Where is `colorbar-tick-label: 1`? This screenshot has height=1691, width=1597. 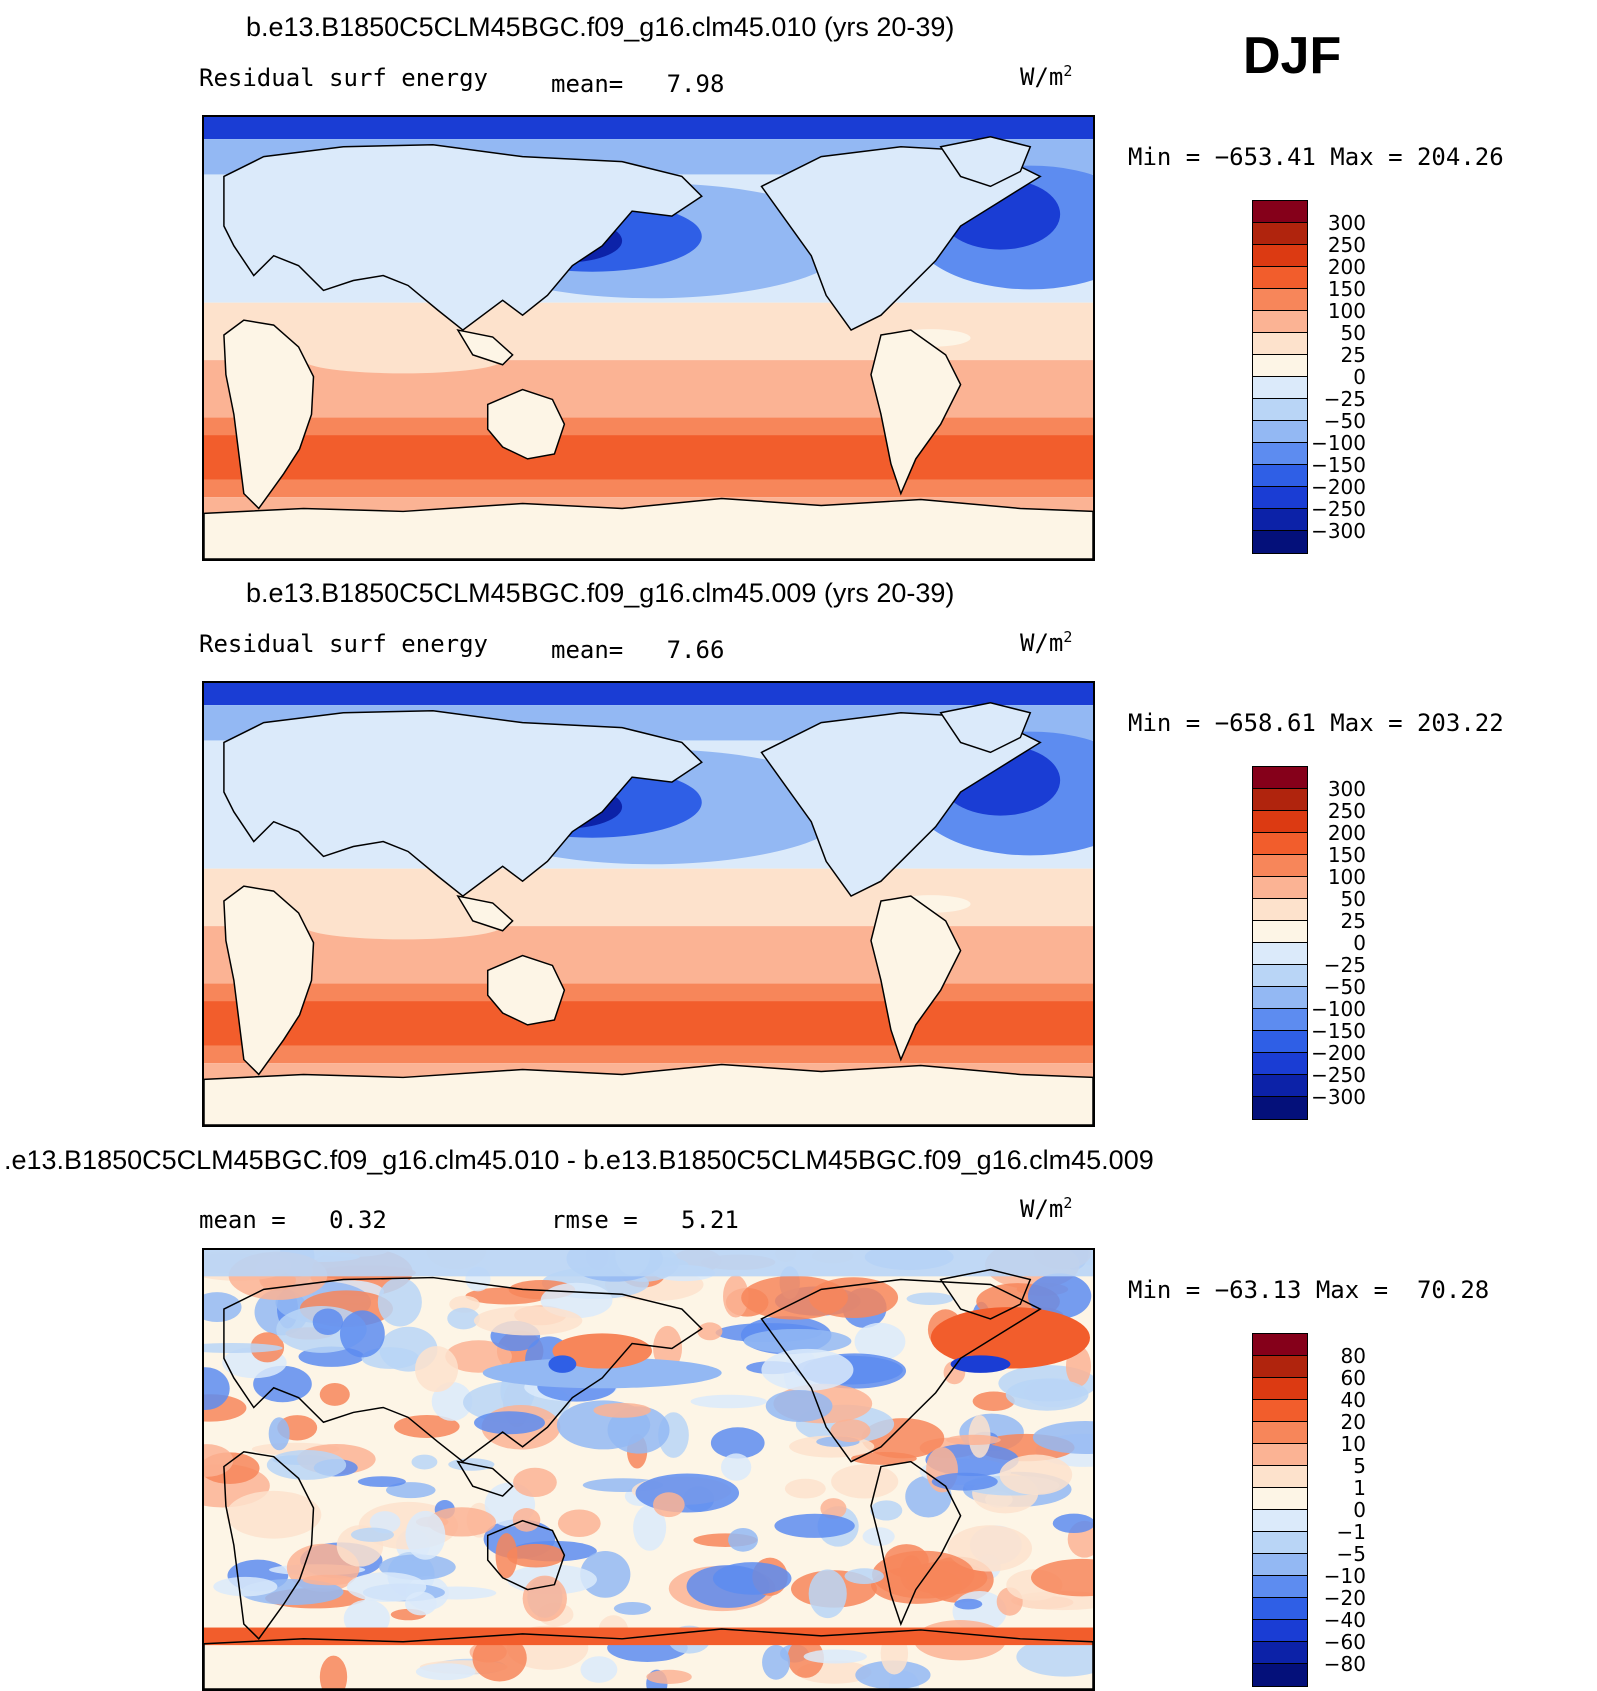
colorbar-tick-label: 1 is located at coordinates (1359, 1488).